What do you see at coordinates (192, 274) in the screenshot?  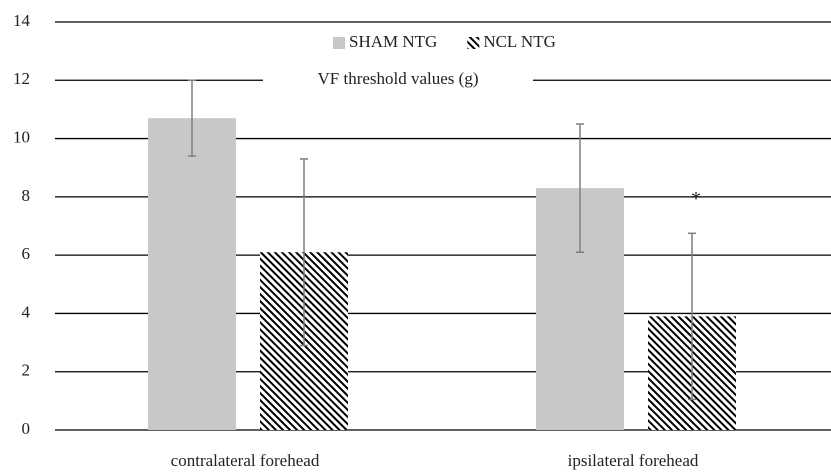 I see `bar` at bounding box center [192, 274].